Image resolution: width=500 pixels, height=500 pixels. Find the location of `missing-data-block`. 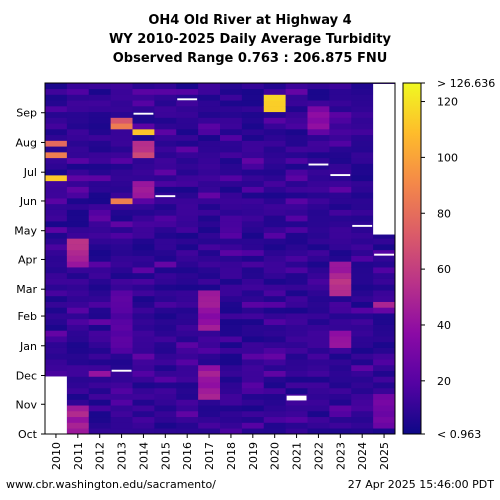

missing-data-block is located at coordinates (384, 159).